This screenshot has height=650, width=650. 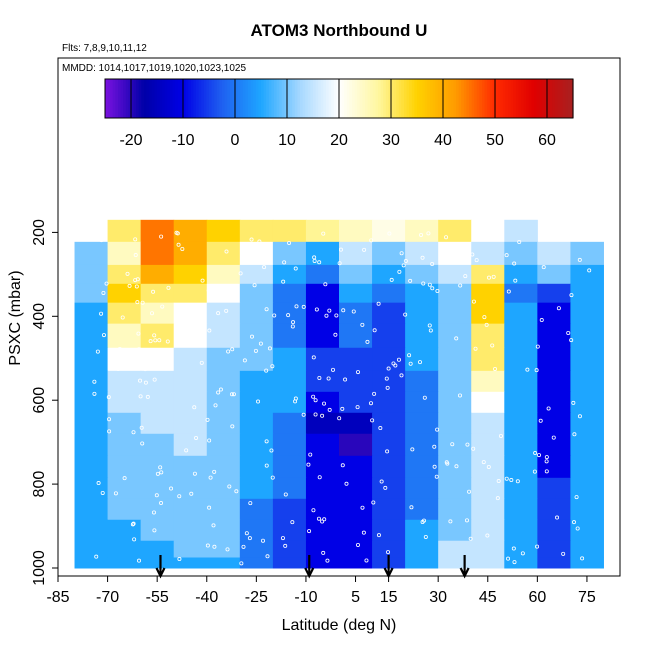 What do you see at coordinates (321, 591) in the screenshot?
I see `x-axis: -85 -70 -55 -40 -25 -10 5 15 30 45 60 75` at bounding box center [321, 591].